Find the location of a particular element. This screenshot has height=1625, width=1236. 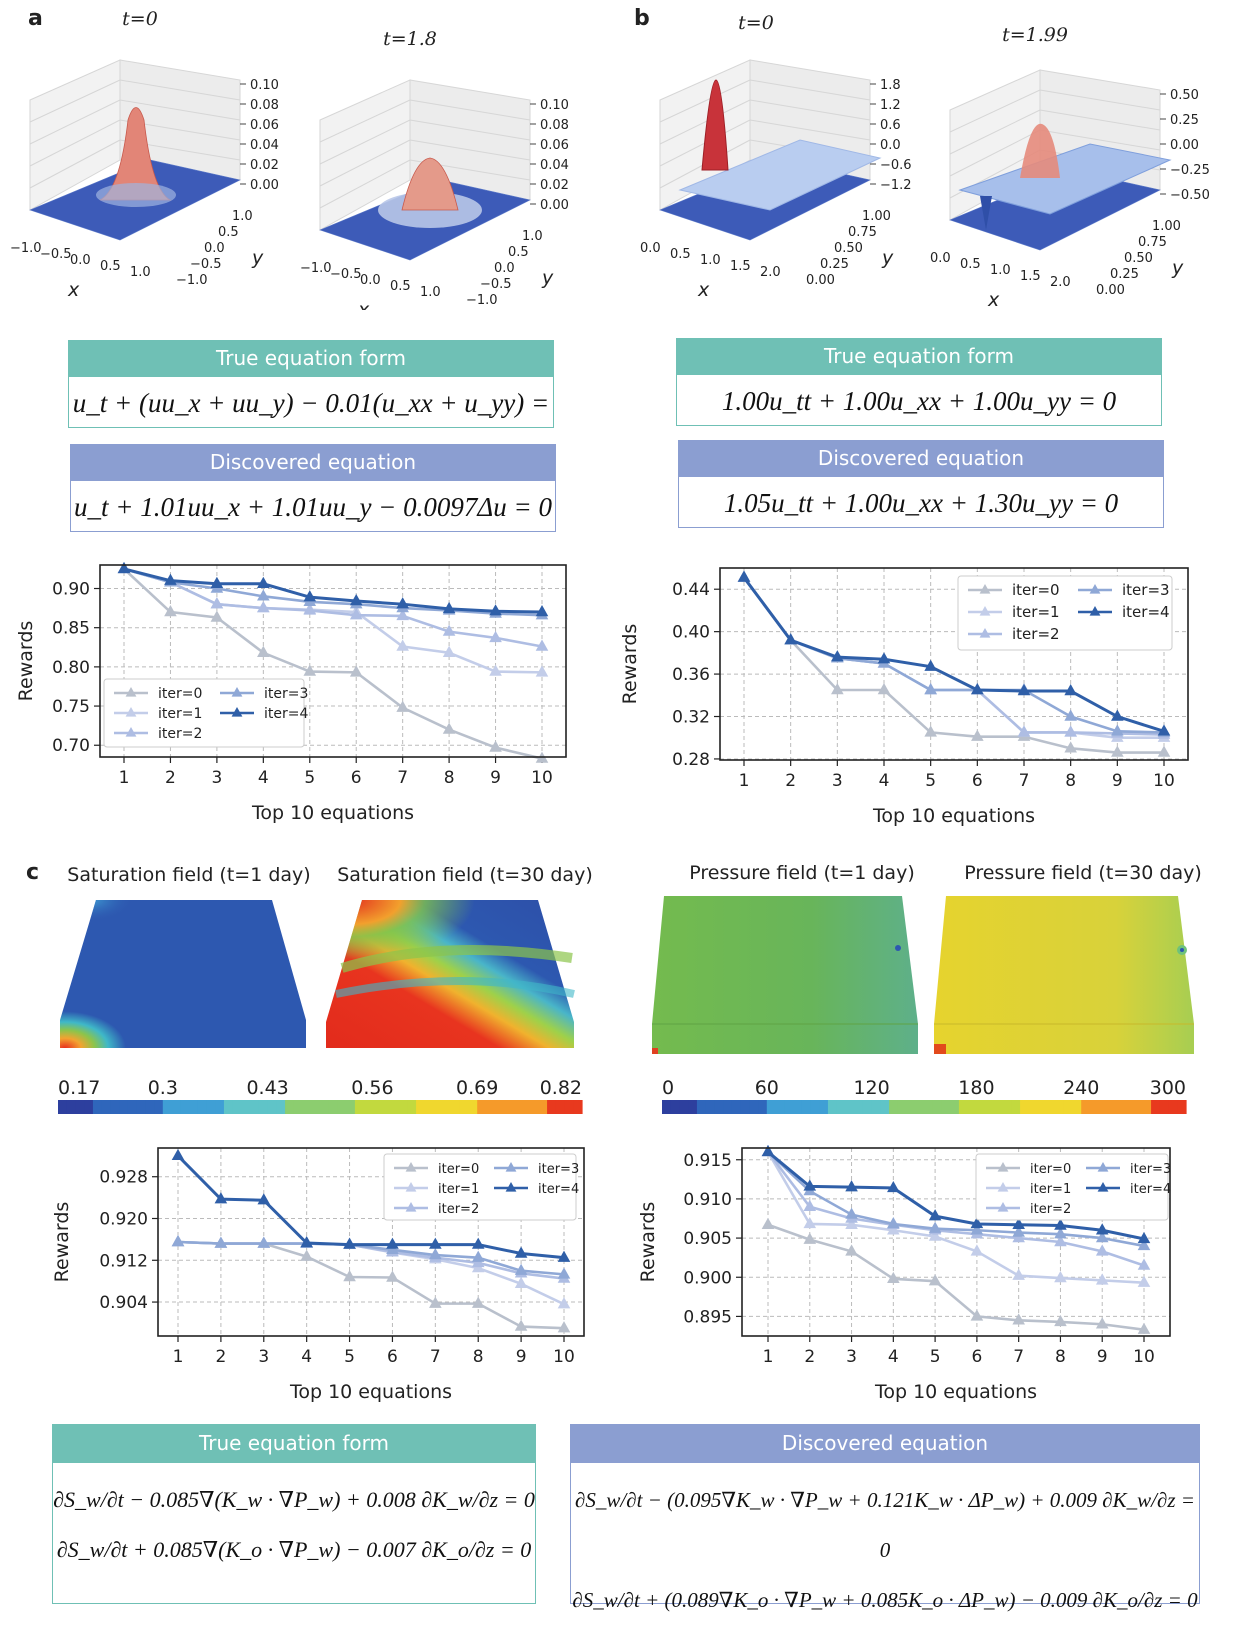

saturation-colorbar-tick-label: 0.82 is located at coordinates (561, 1088).